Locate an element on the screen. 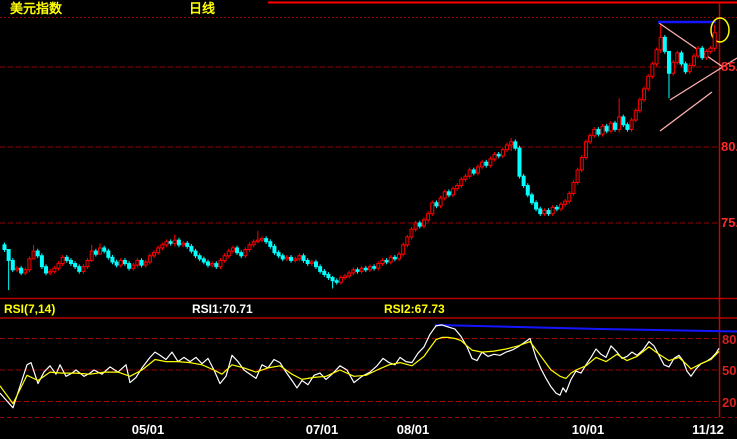 This screenshot has height=439, width=737. price-axis-label-85: 85. is located at coordinates (729, 66).